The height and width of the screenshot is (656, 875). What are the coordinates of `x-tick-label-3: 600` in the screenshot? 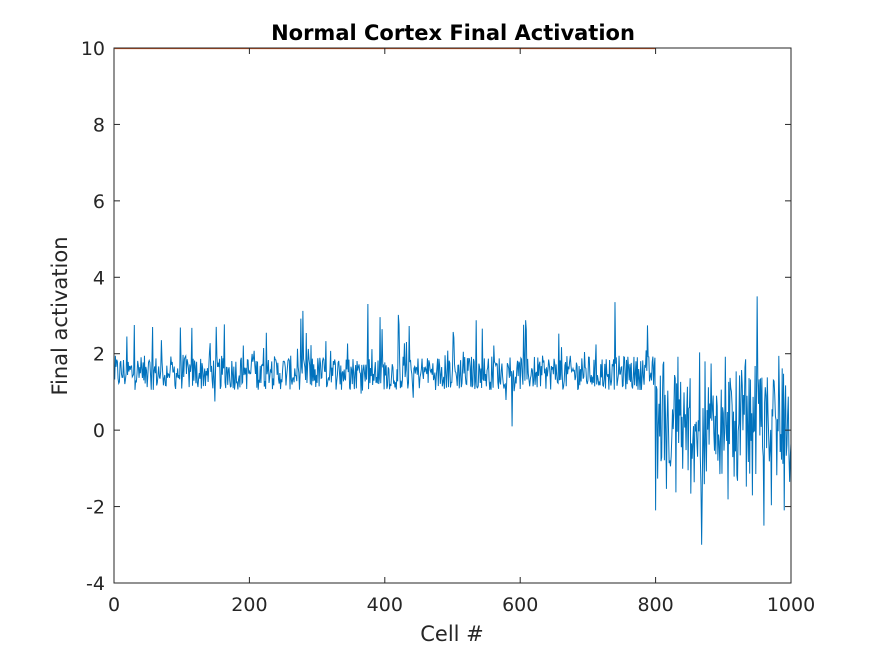 It's located at (520, 605).